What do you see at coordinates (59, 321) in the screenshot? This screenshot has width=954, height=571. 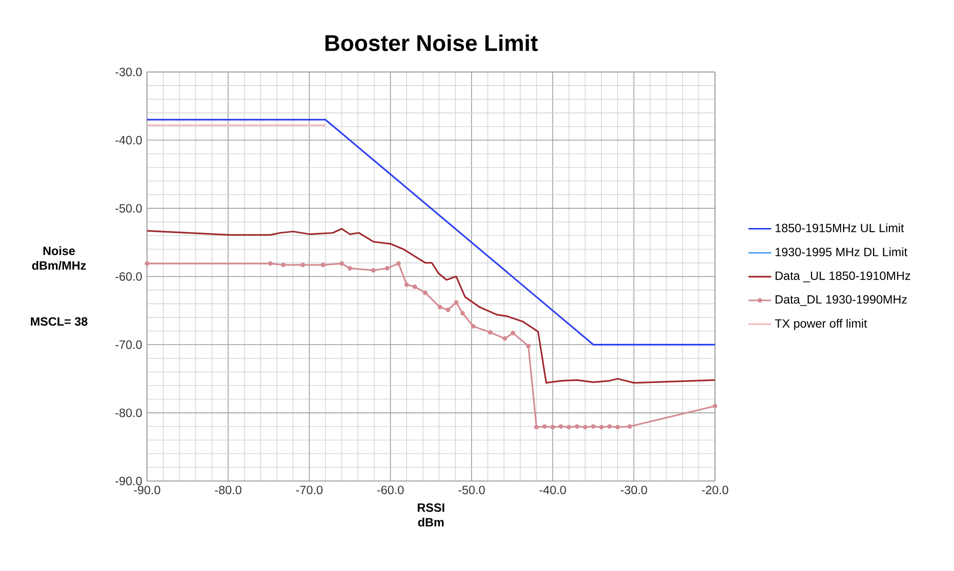 I see `text: MSCL= 38` at bounding box center [59, 321].